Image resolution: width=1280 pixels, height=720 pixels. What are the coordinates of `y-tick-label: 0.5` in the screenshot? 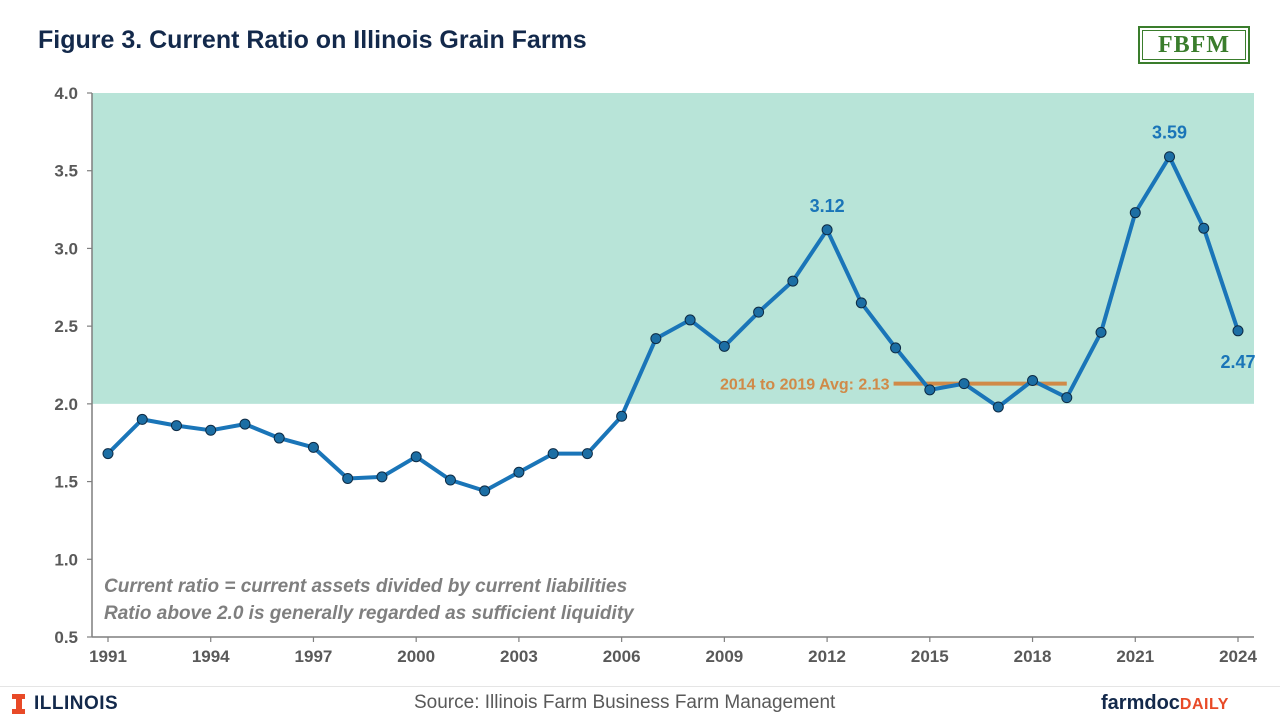 It's located at (66, 637).